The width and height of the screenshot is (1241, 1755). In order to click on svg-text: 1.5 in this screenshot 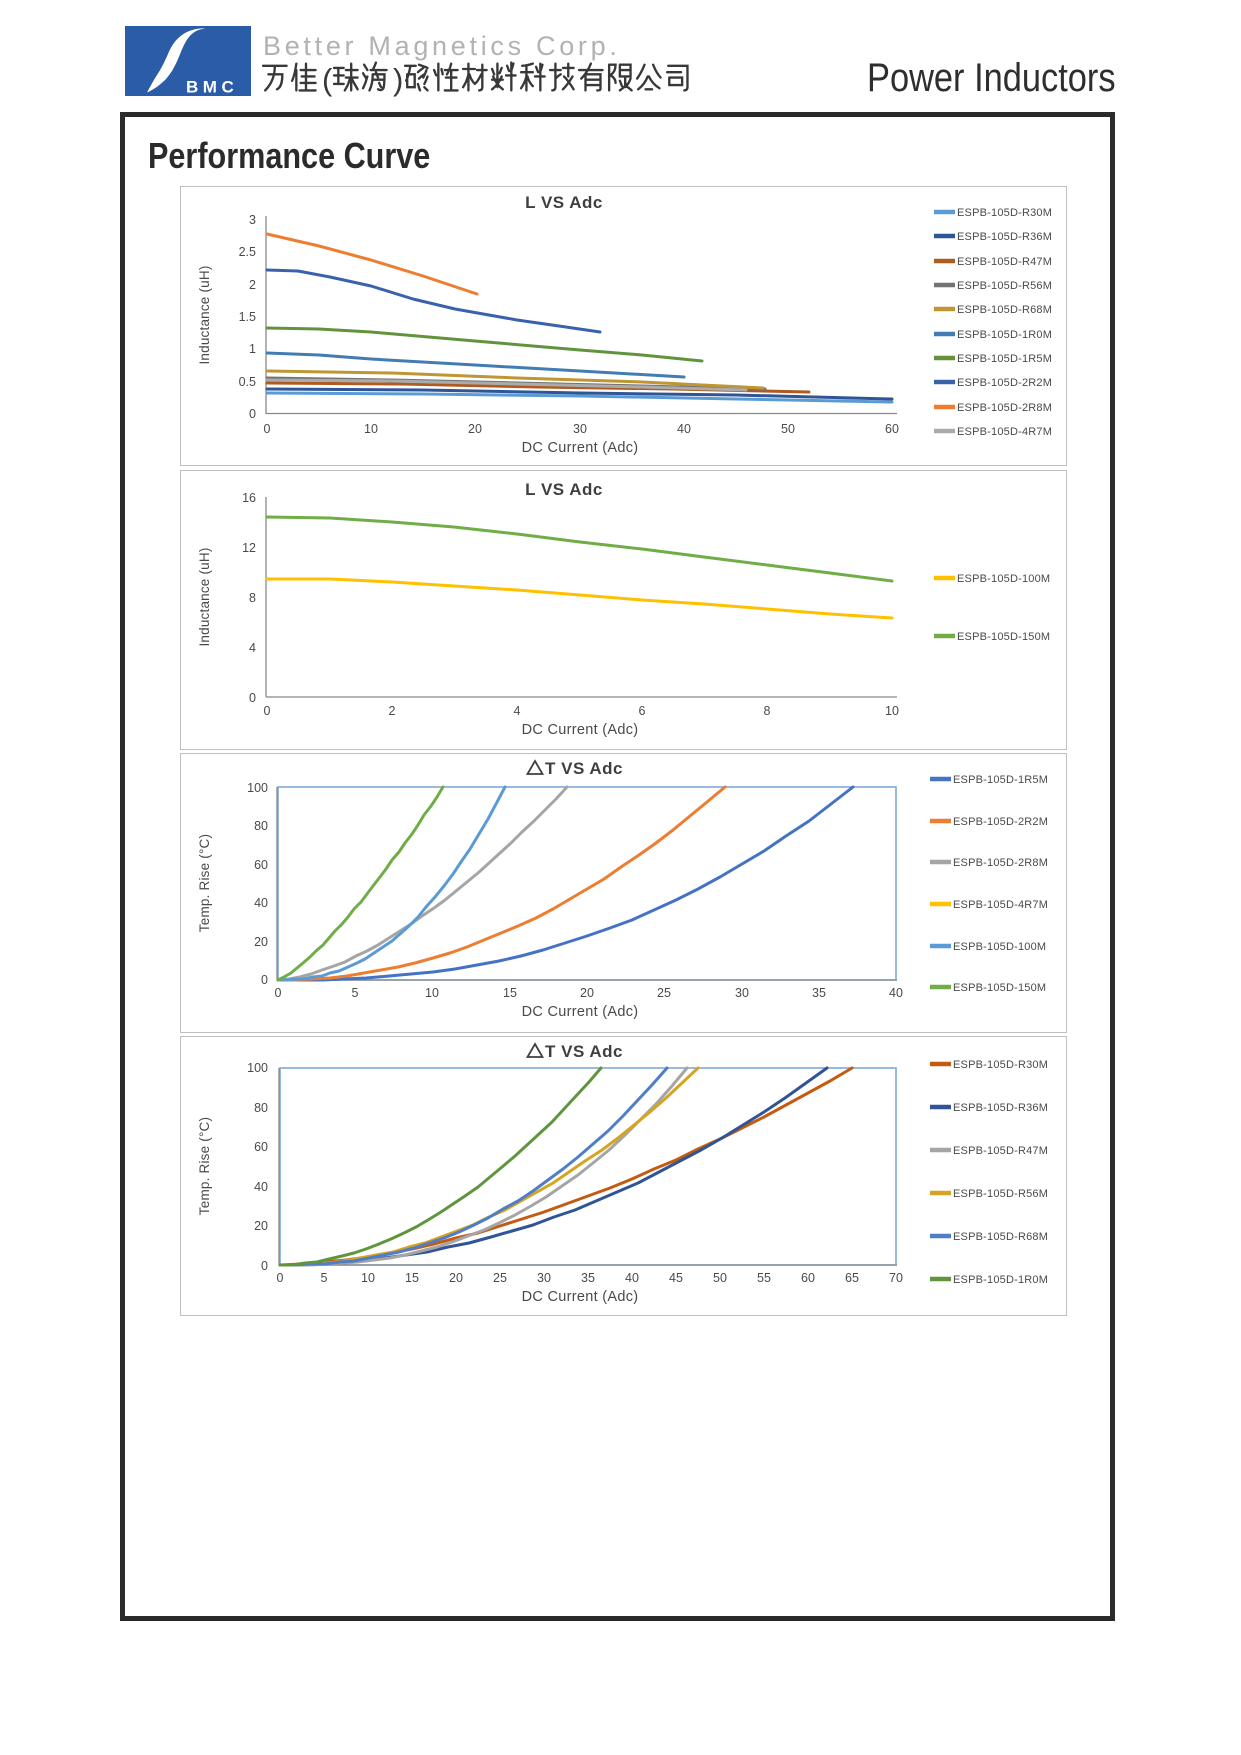, I will do `click(247, 317)`.